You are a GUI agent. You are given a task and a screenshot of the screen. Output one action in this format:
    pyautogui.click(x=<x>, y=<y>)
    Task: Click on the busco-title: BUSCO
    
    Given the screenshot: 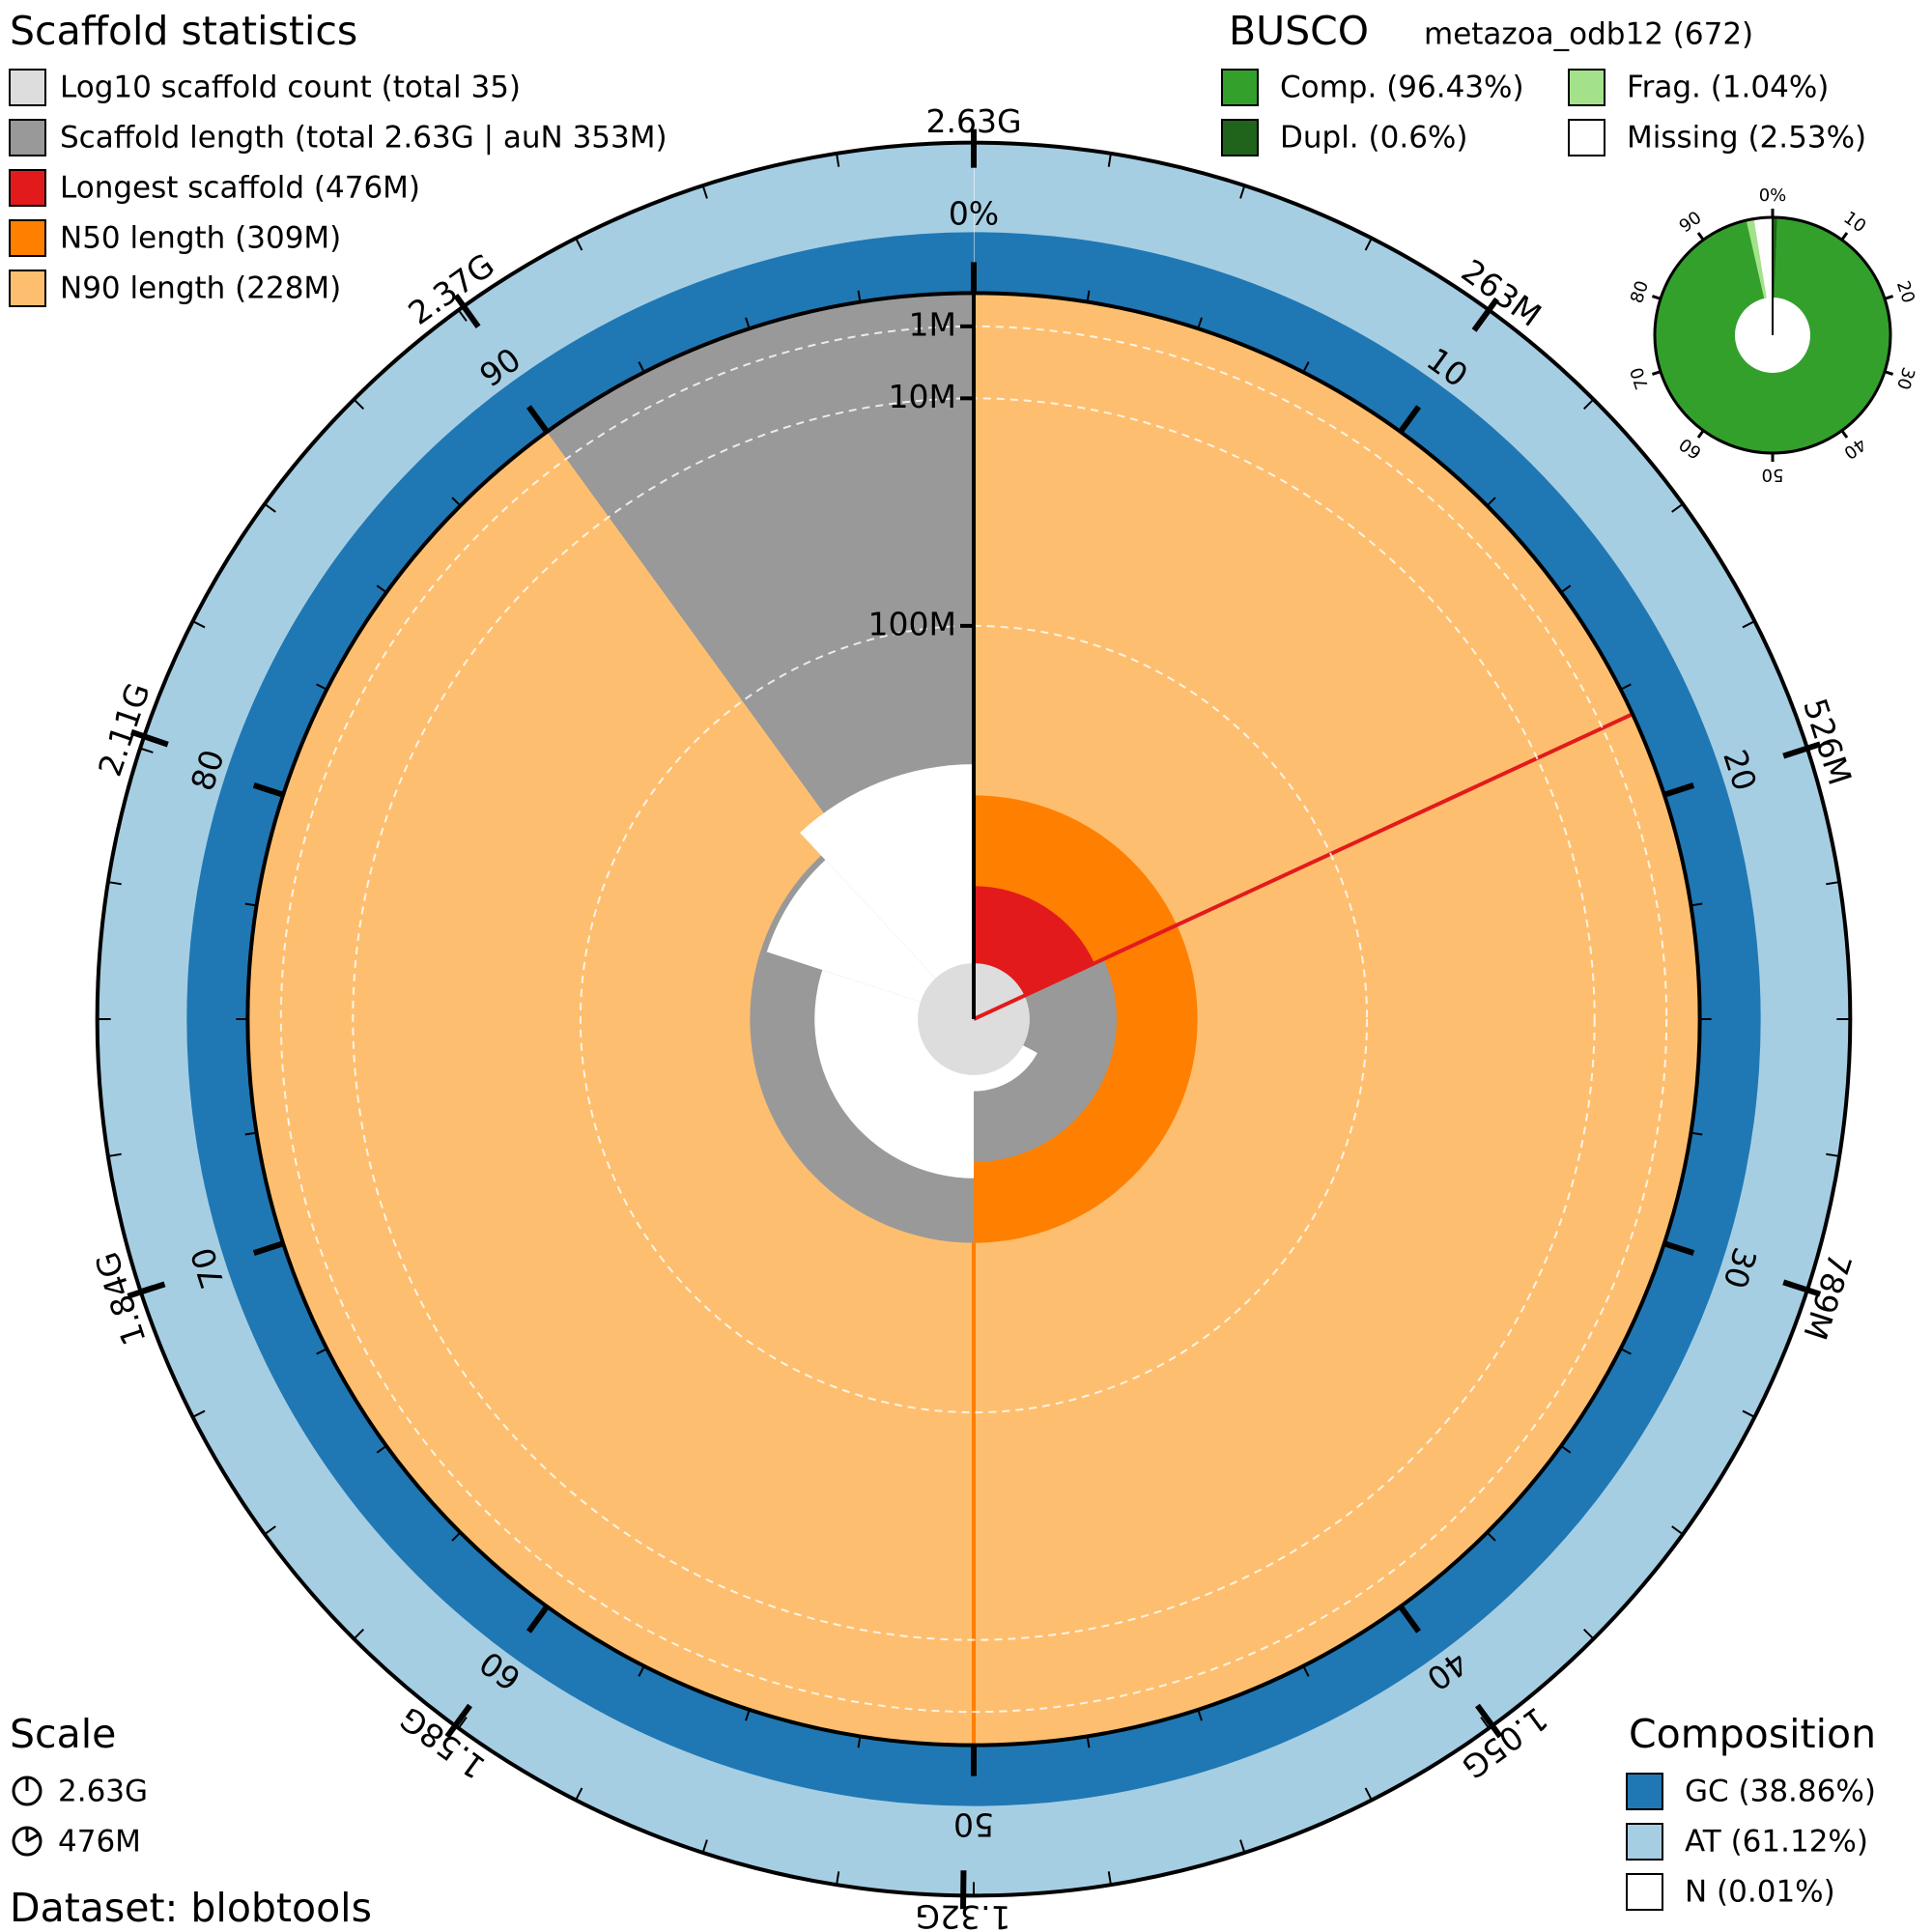 What is the action you would take?
    pyautogui.click(x=1299, y=31)
    